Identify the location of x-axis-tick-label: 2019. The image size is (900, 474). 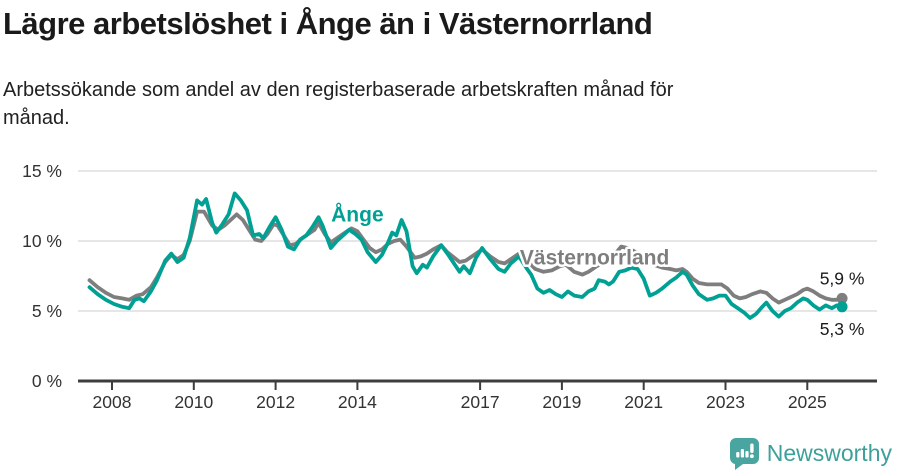
(561, 402).